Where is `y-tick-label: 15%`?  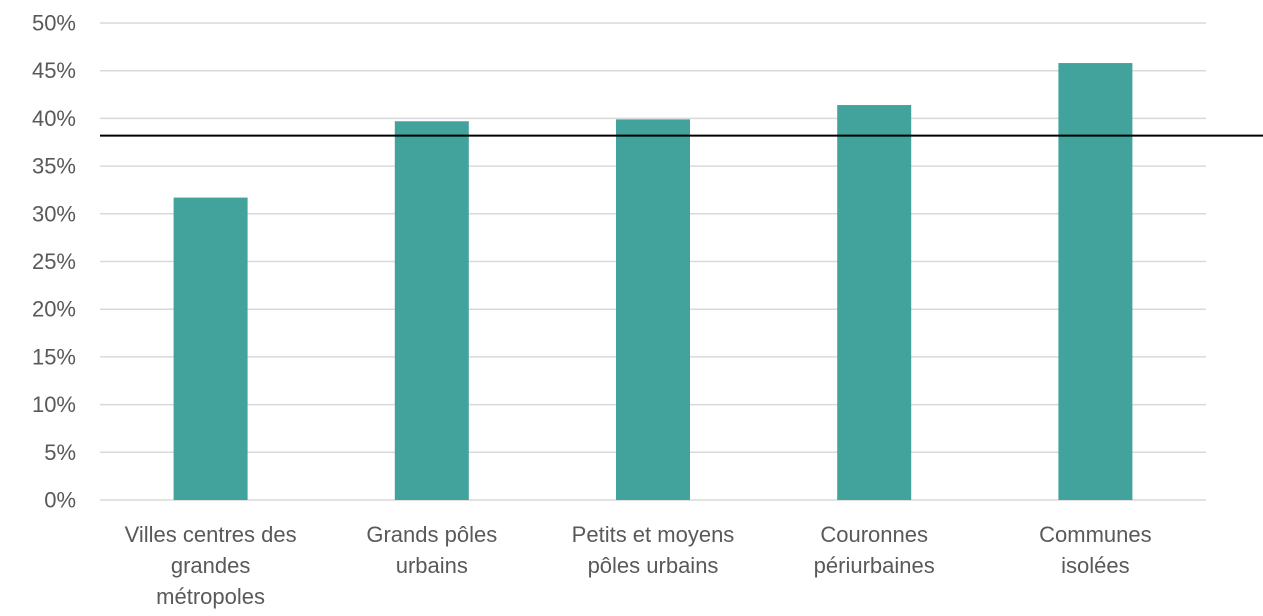 y-tick-label: 15% is located at coordinates (54, 356).